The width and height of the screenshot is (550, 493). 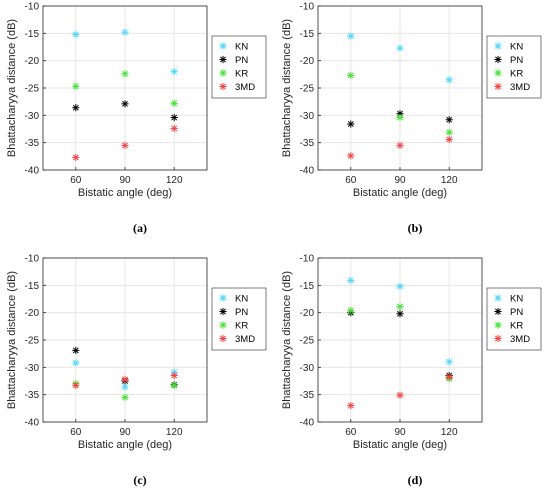 What do you see at coordinates (307, 286) in the screenshot?
I see `y-tick-label: -15` at bounding box center [307, 286].